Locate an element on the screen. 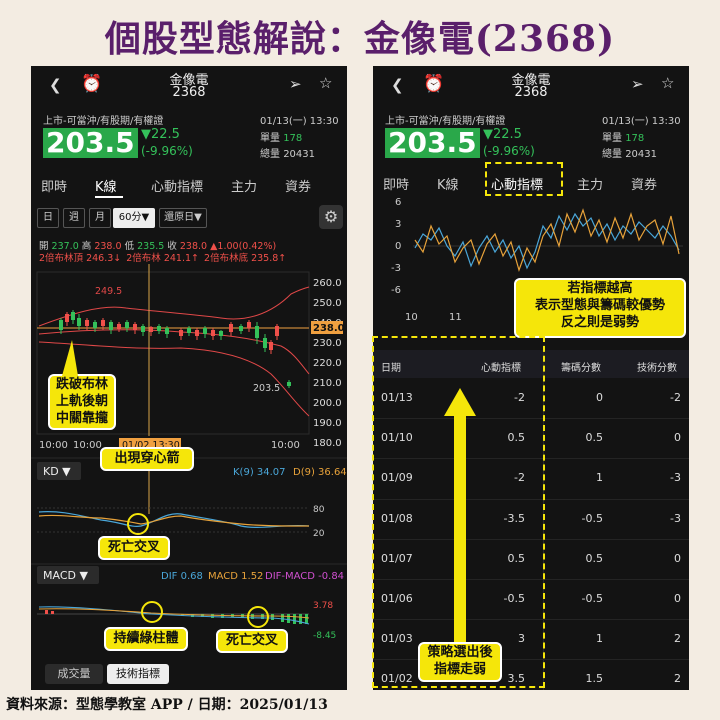  table-cell-heartbeat: 3.5 is located at coordinates (516, 679).